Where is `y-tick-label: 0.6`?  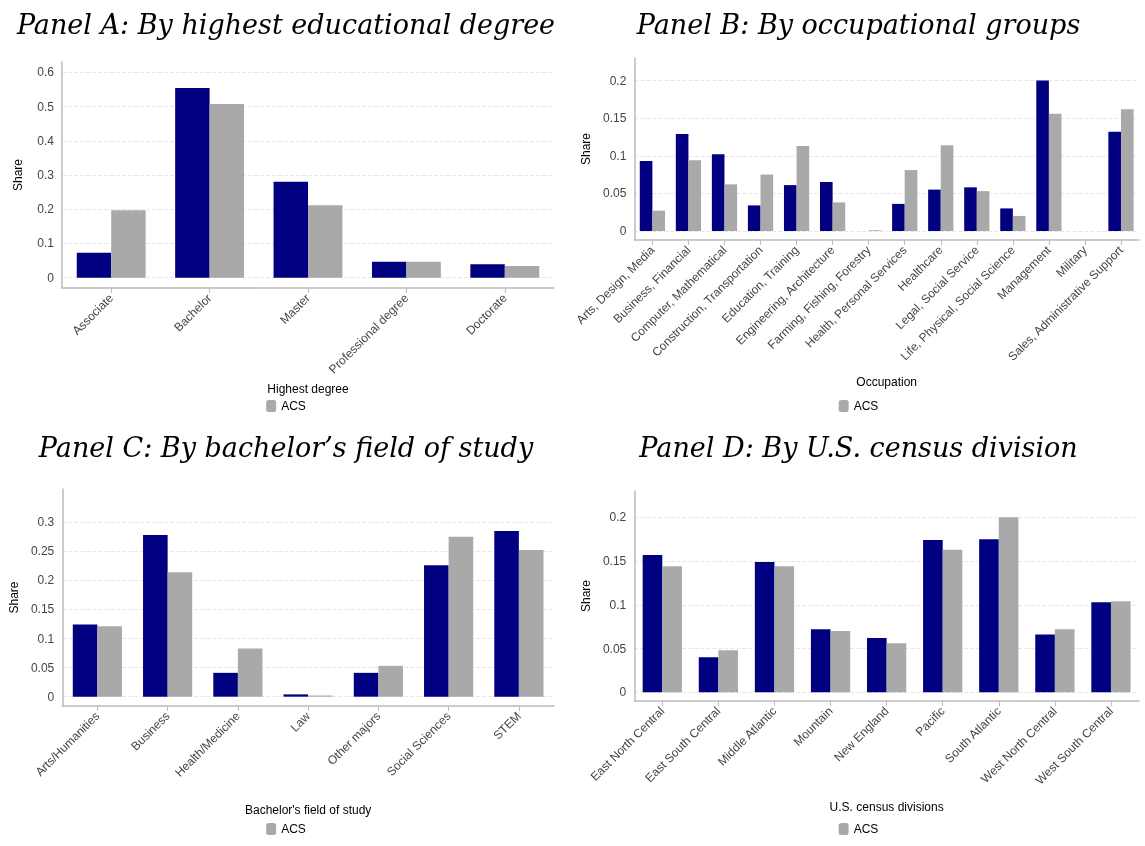 y-tick-label: 0.6 is located at coordinates (46, 72).